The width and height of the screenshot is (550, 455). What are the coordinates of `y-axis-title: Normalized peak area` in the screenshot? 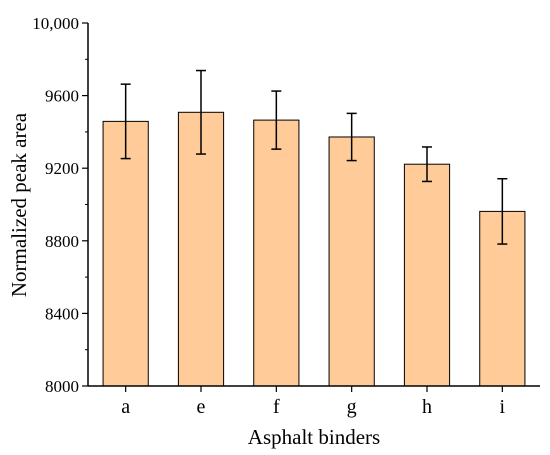 It's located at (19, 204).